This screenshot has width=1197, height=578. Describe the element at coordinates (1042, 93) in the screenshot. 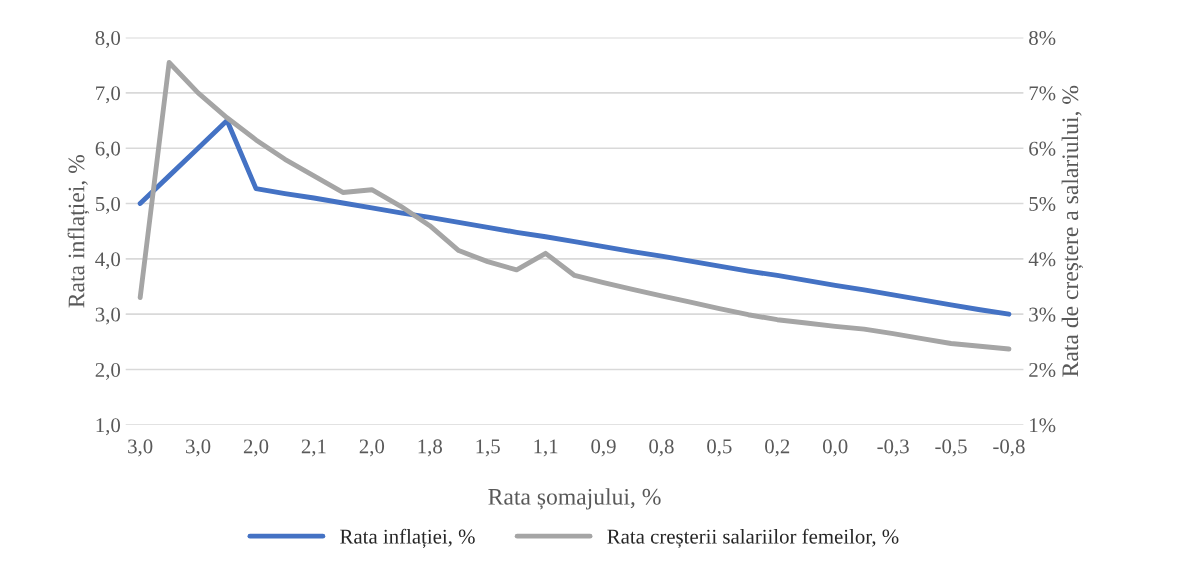

I see `y2-tick-label: 7%` at that location.